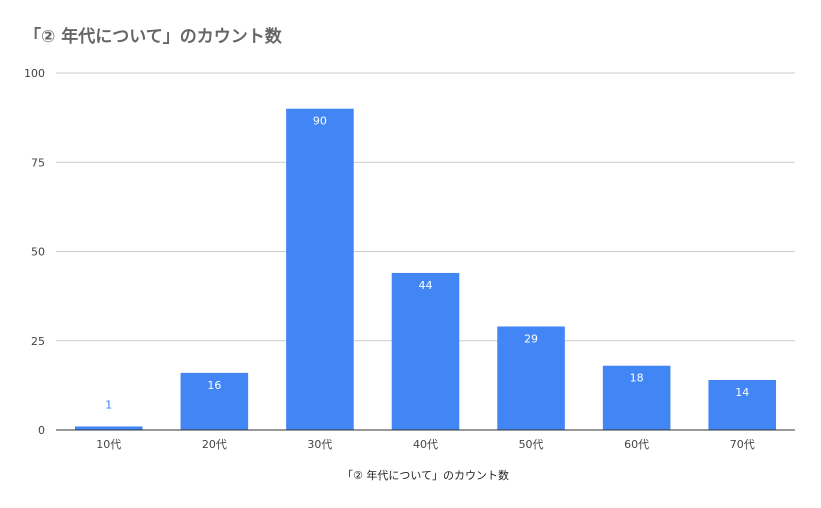 The image size is (821, 508). What do you see at coordinates (38, 341) in the screenshot?
I see `y-tick-label: 25` at bounding box center [38, 341].